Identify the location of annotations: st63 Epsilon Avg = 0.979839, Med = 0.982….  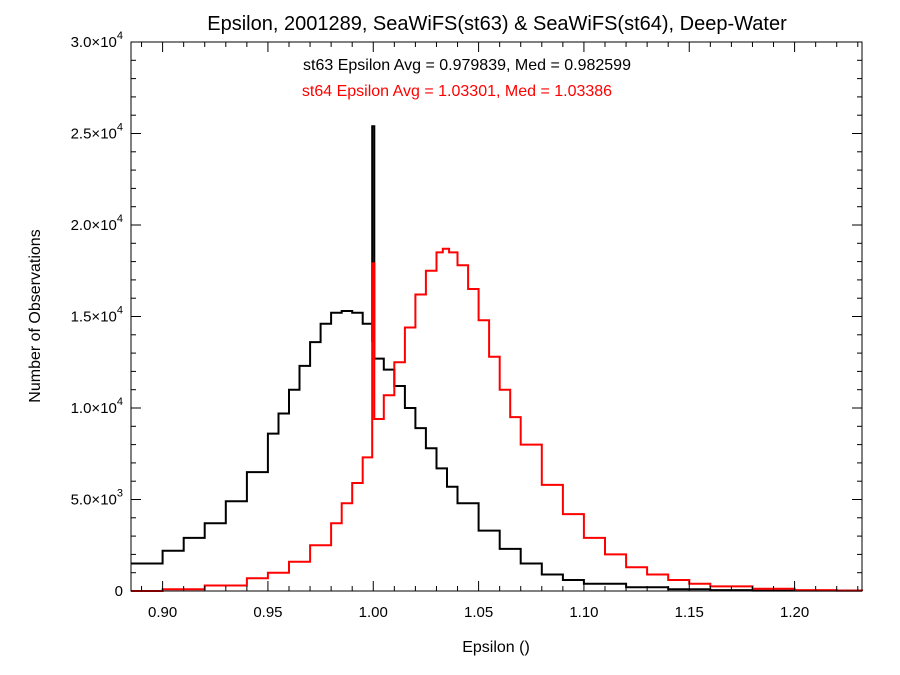
(466, 78).